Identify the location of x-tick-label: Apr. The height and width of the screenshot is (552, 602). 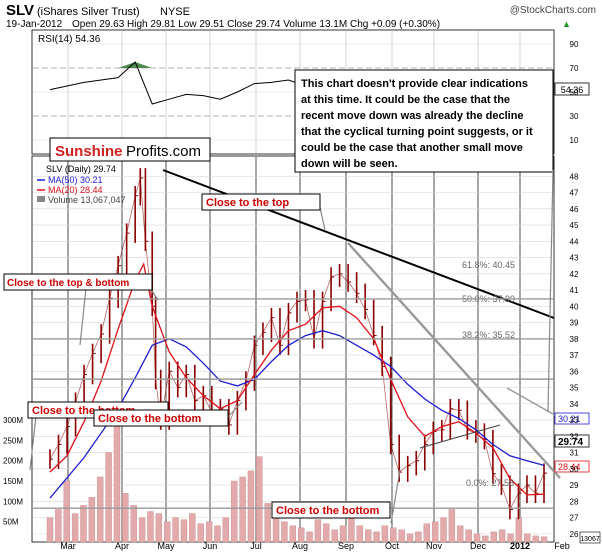
(122, 546).